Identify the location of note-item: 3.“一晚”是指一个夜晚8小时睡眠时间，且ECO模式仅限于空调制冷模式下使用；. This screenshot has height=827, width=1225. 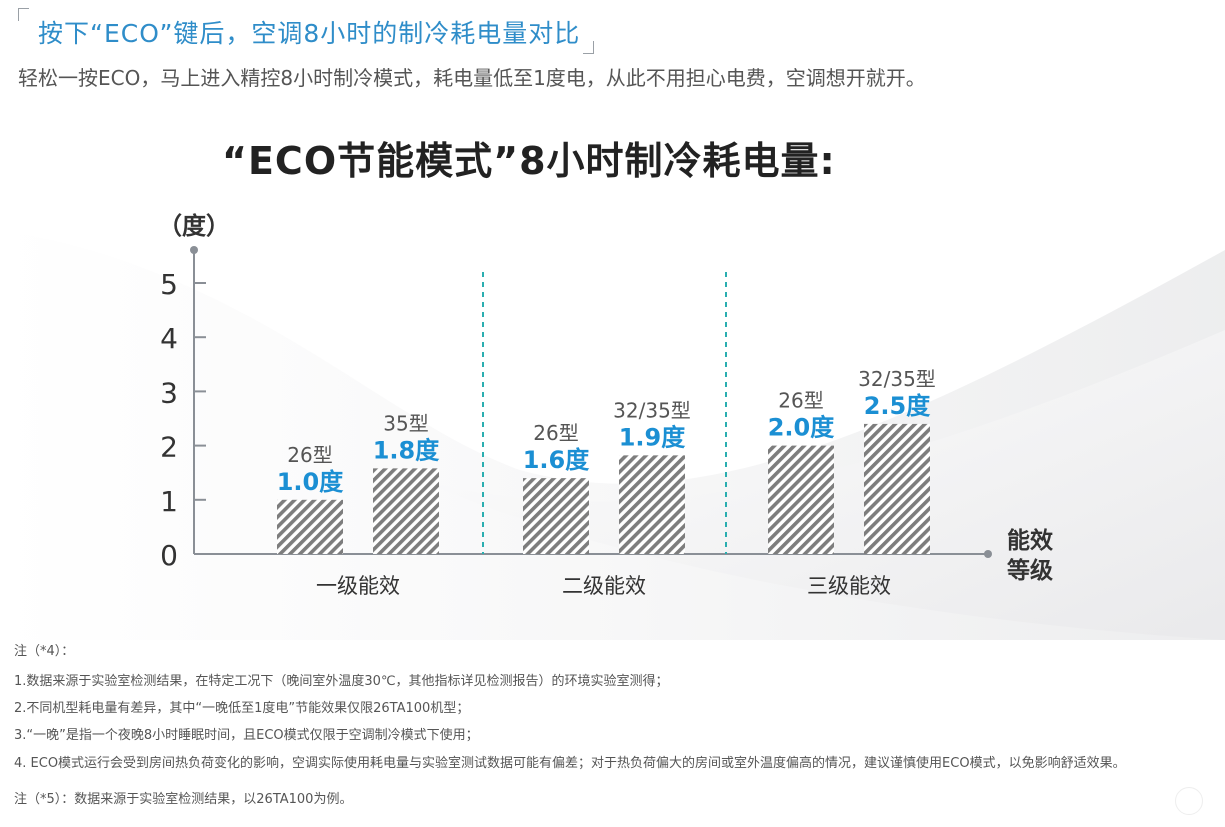
(246, 735).